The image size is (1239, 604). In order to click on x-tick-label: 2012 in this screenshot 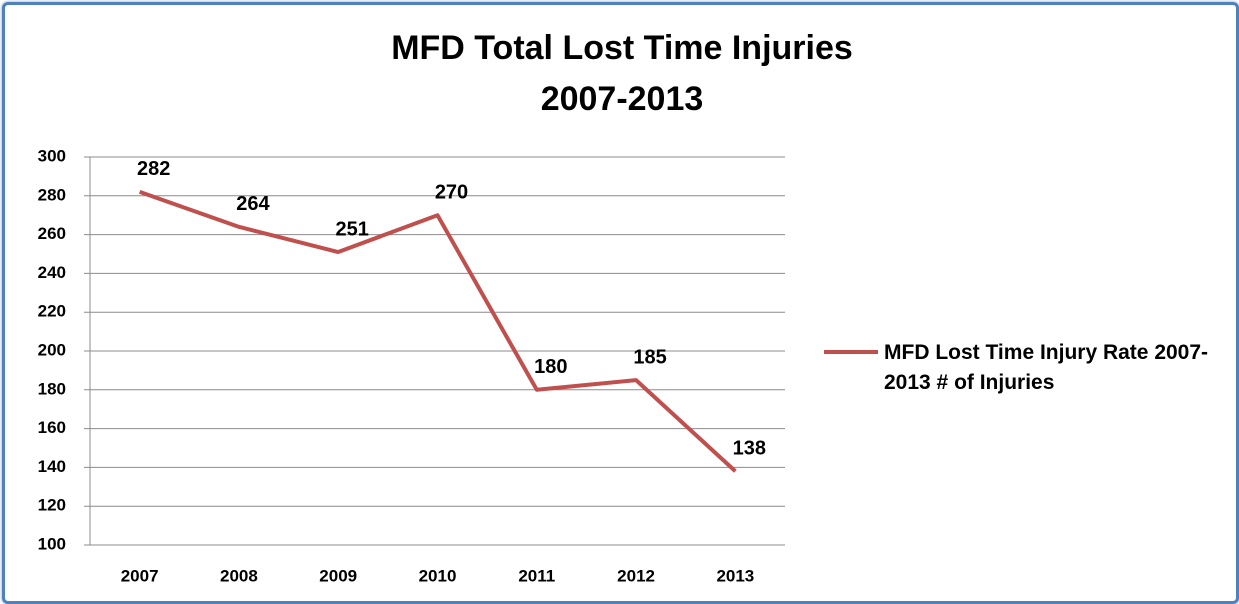, I will do `click(636, 575)`.